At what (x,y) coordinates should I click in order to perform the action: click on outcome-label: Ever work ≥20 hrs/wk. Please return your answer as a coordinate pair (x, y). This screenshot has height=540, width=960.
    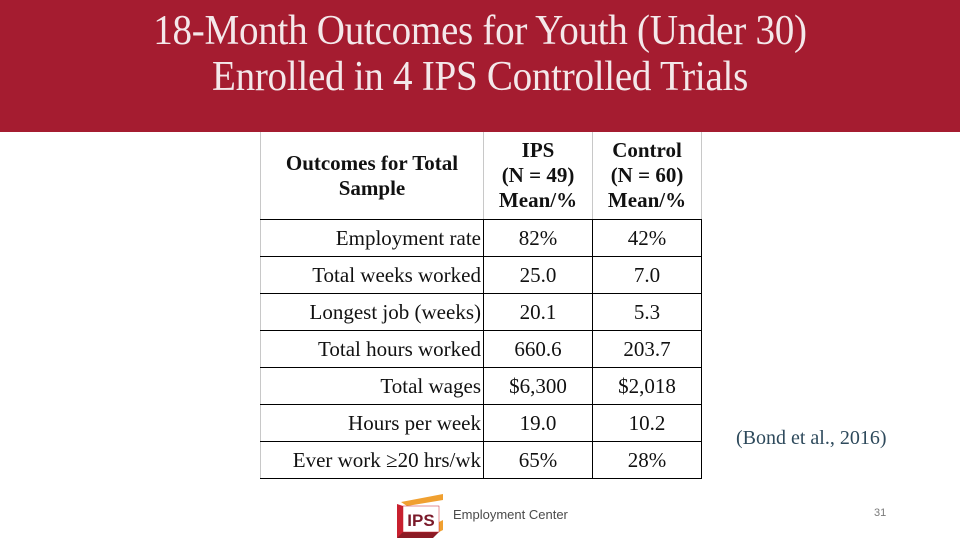
    Looking at the image, I should click on (372, 460).